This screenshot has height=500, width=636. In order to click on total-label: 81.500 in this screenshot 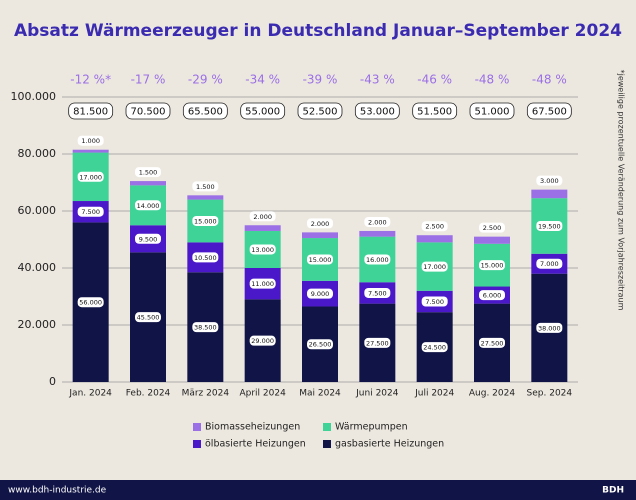, I will do `click(90, 112)`.